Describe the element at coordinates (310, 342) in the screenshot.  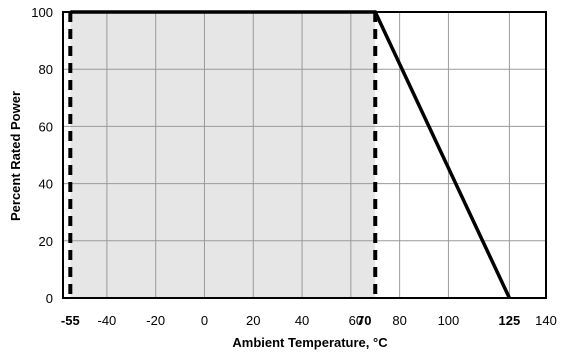
I see `x-axis-label: Ambient Temperature, °C` at that location.